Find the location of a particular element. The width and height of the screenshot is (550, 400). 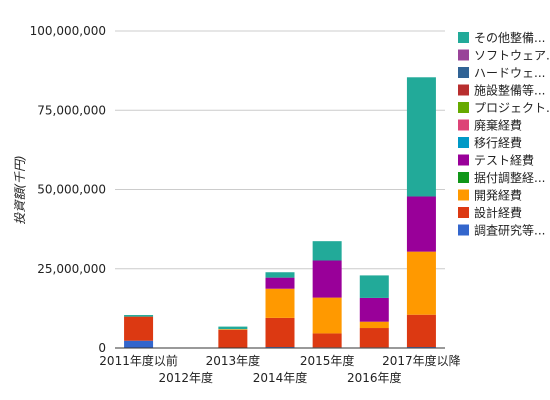

legend-item: 設計経費 is located at coordinates (490, 212).